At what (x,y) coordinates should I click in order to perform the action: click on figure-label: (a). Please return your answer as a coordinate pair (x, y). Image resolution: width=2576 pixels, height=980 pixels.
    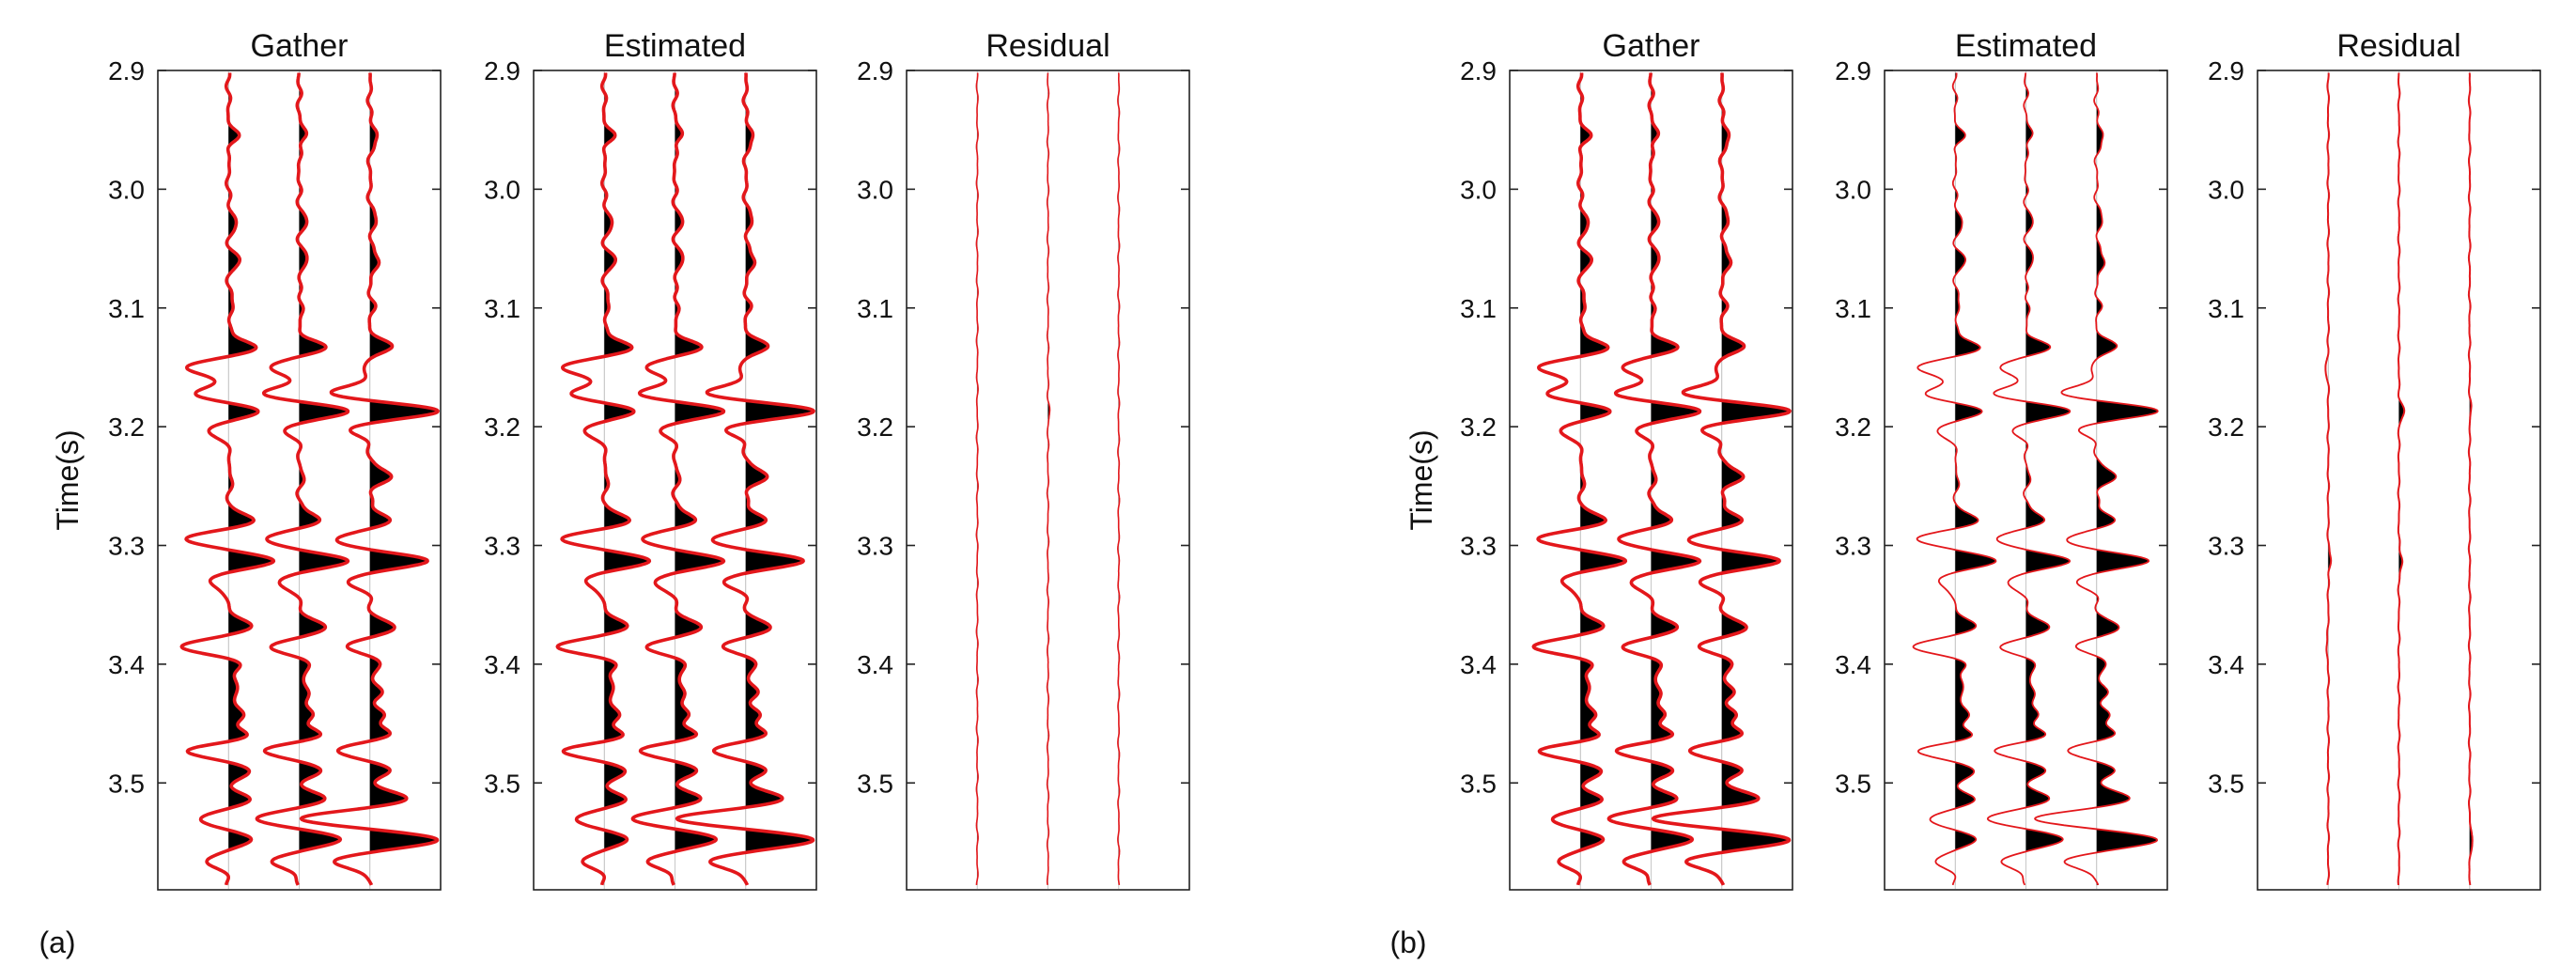
    Looking at the image, I should click on (57, 942).